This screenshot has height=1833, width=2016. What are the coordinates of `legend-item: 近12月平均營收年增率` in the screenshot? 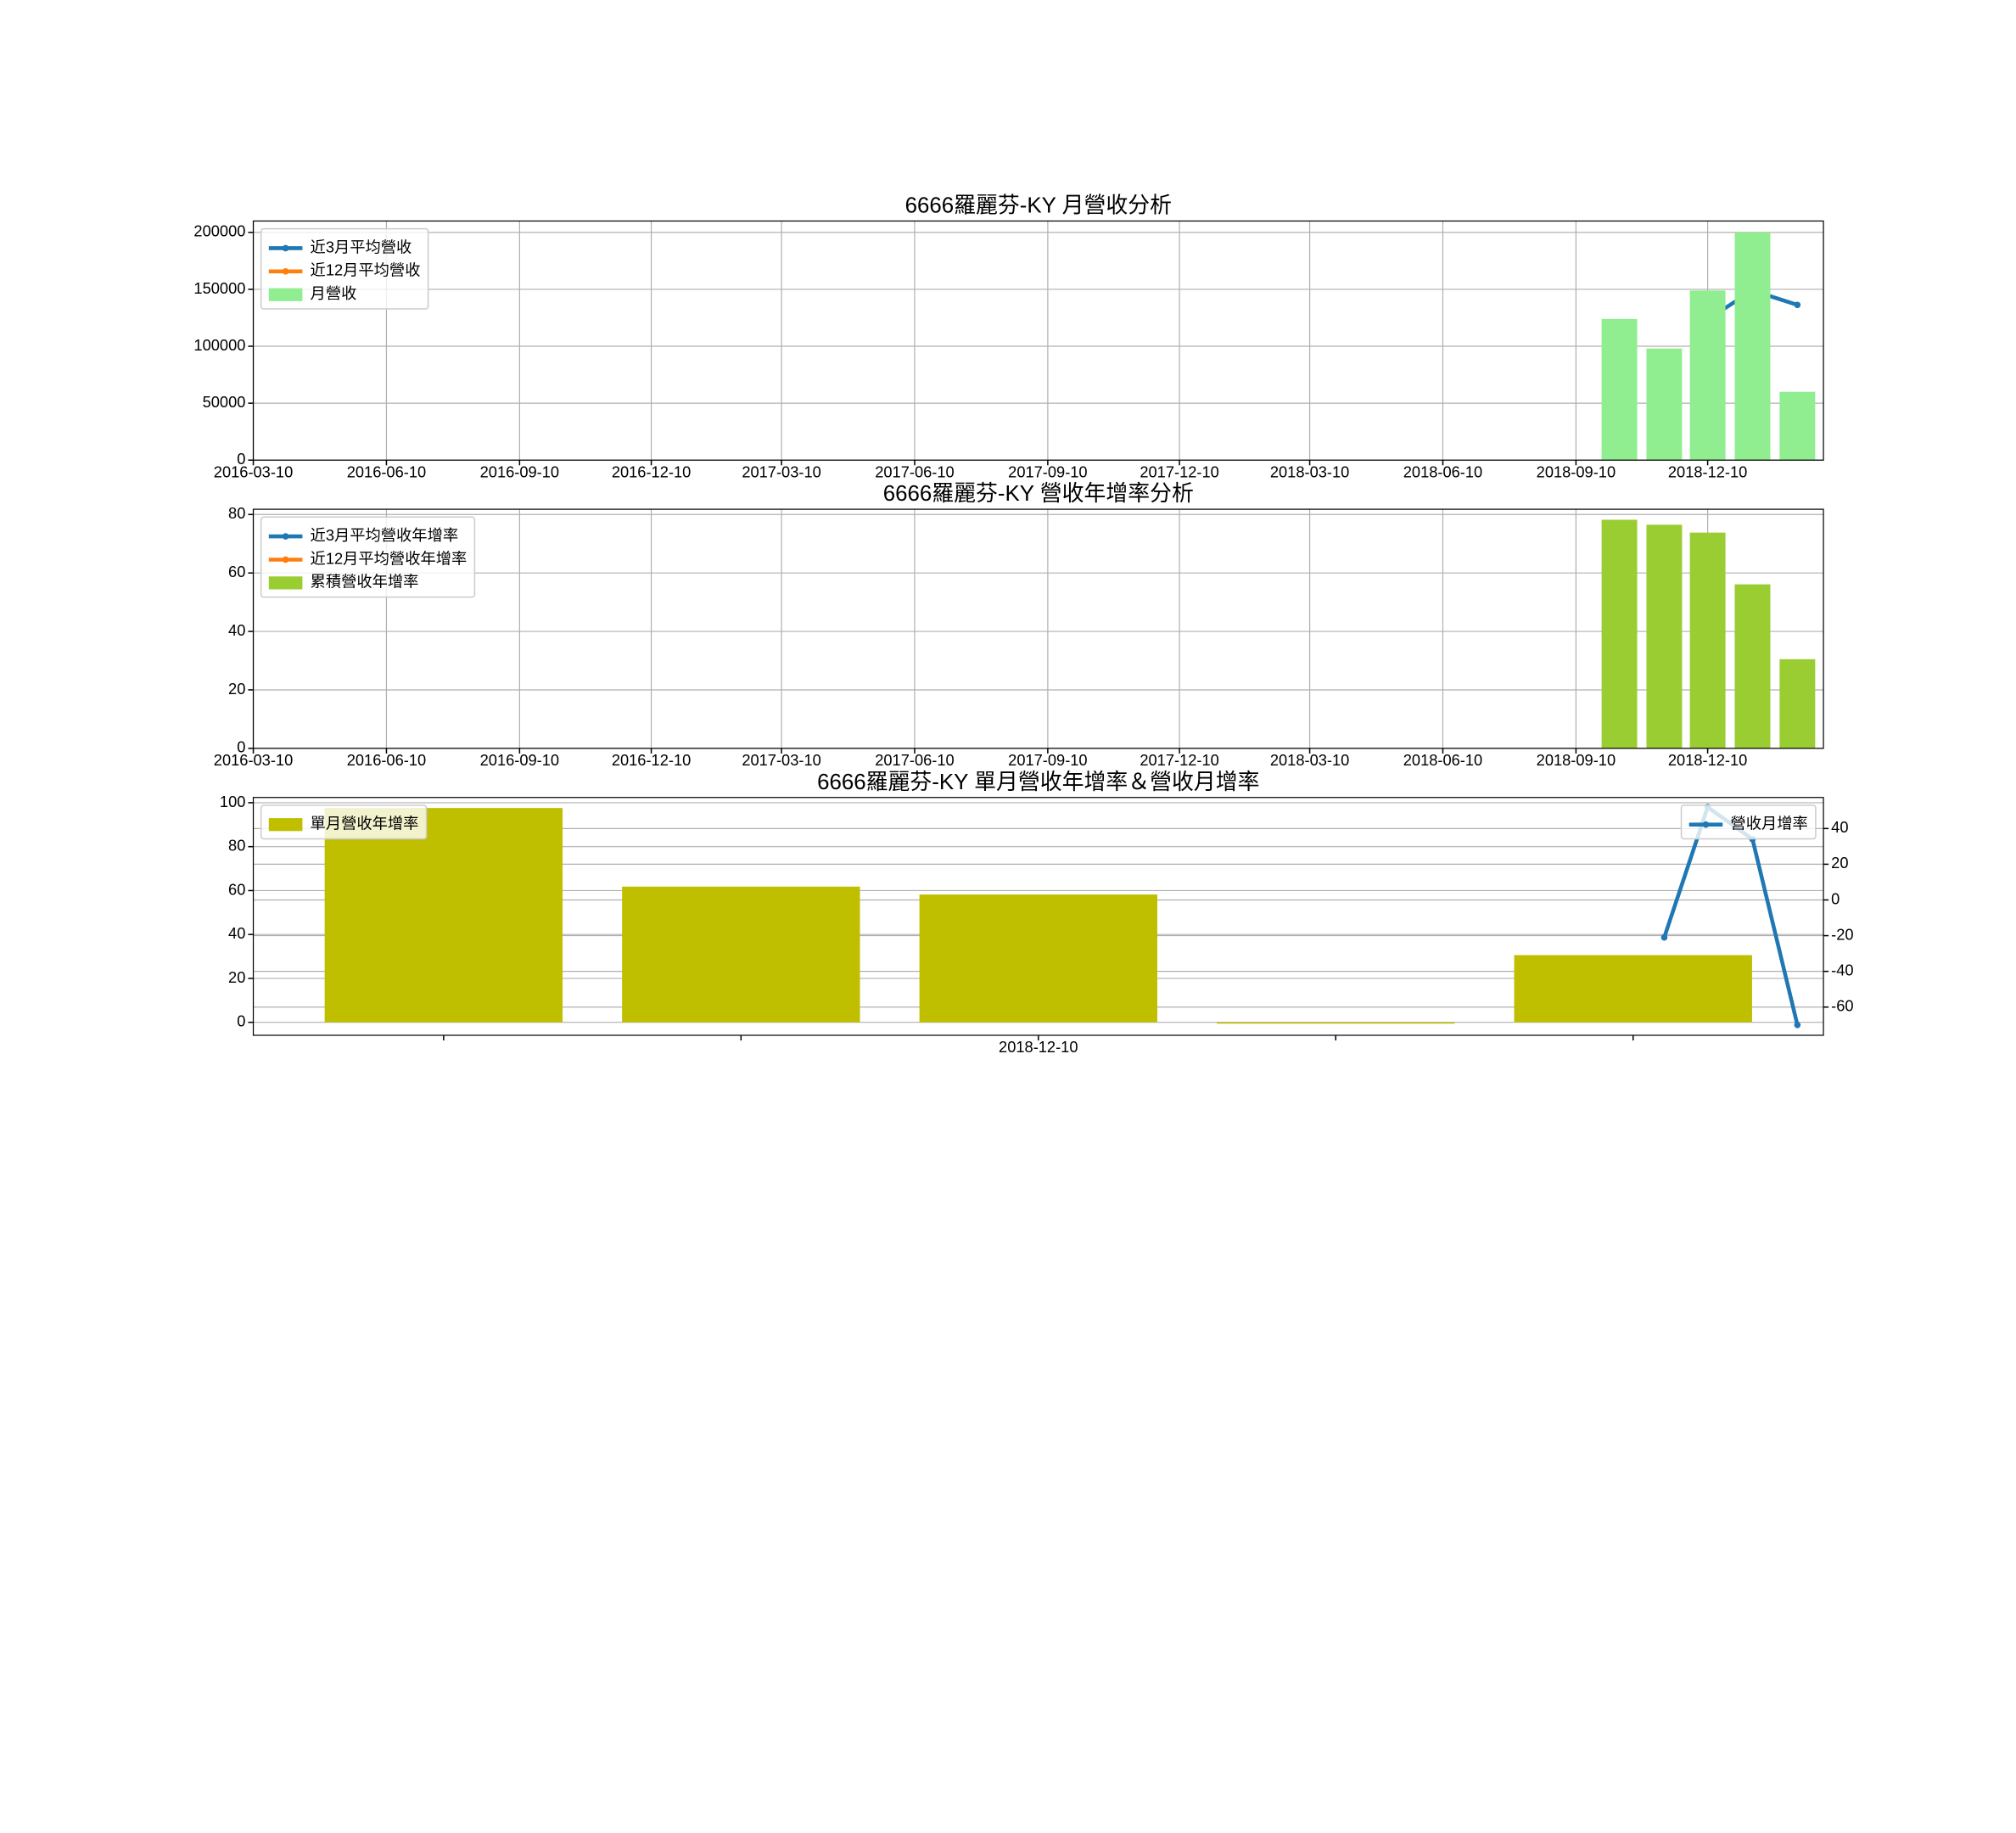 It's located at (368, 558).